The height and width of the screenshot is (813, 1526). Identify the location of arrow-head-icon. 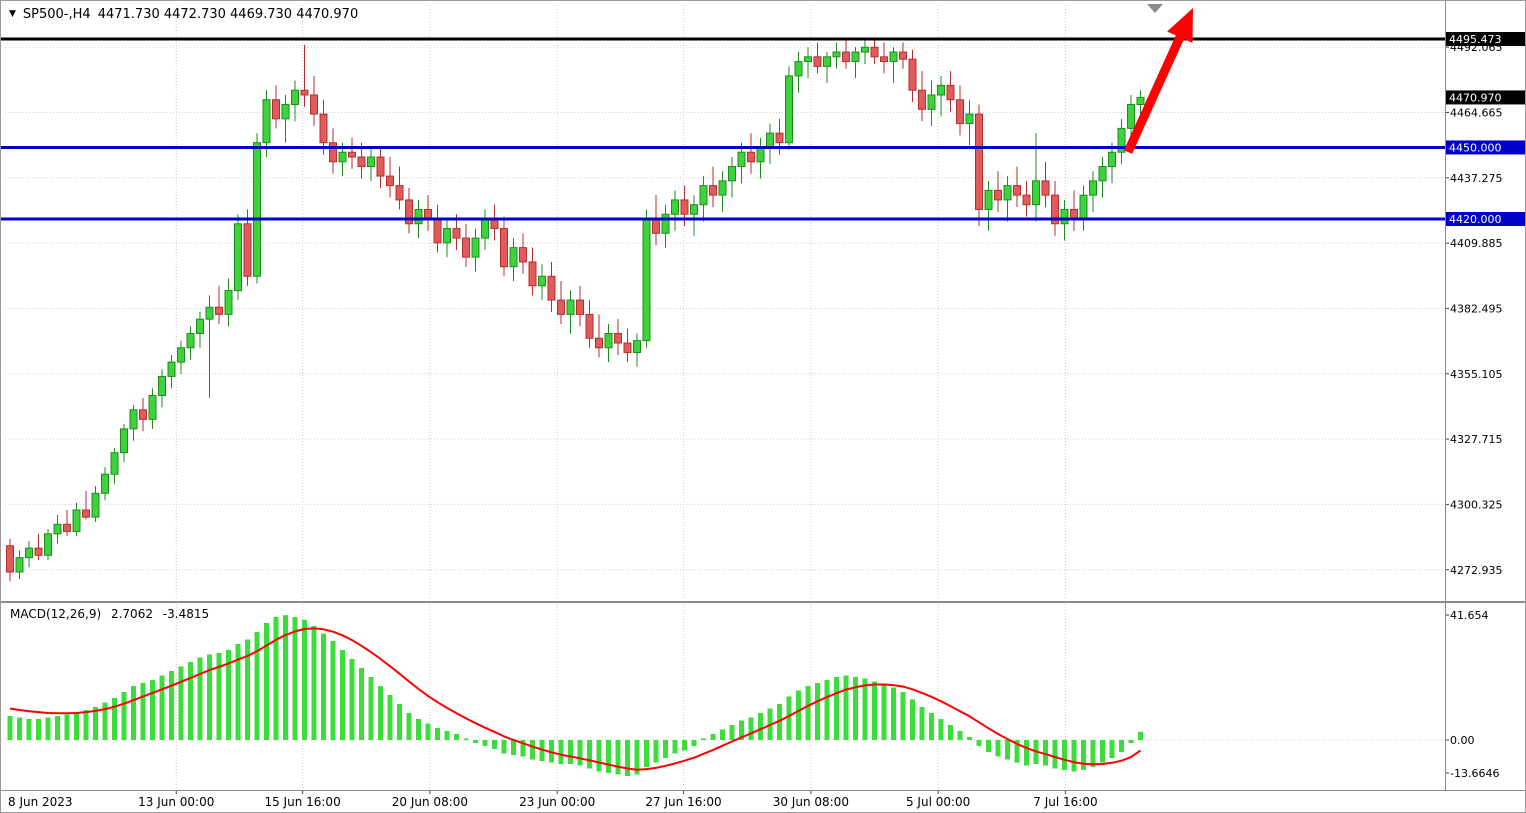
(1180, 25).